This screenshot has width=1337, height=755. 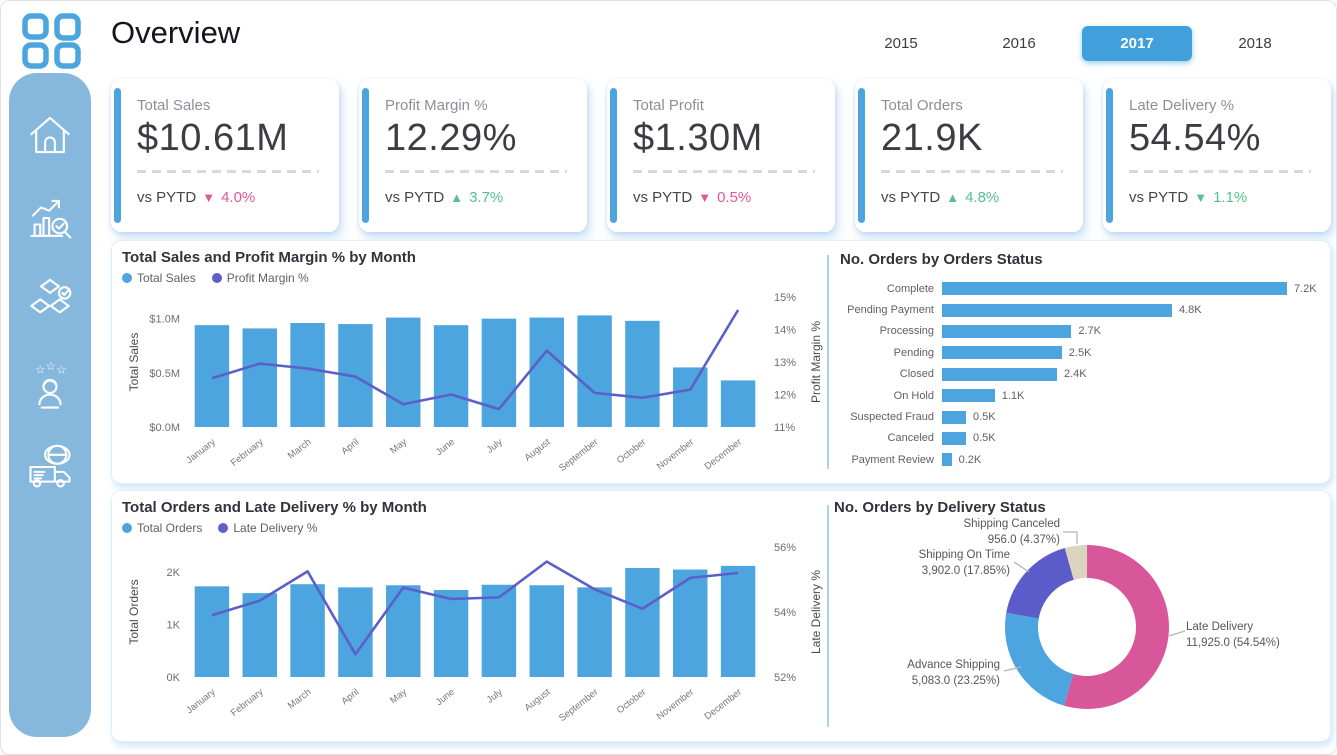 I want to click on chart-title-delivery-status: No. Orders by Delivery Status, so click(x=940, y=507).